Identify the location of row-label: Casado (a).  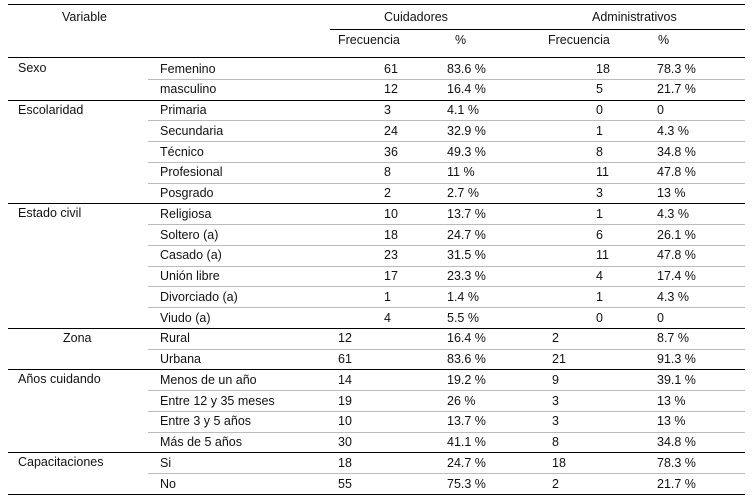
(191, 255).